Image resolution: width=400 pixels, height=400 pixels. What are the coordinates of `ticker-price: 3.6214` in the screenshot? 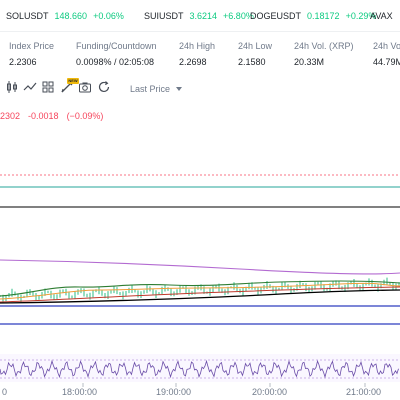 It's located at (203, 16).